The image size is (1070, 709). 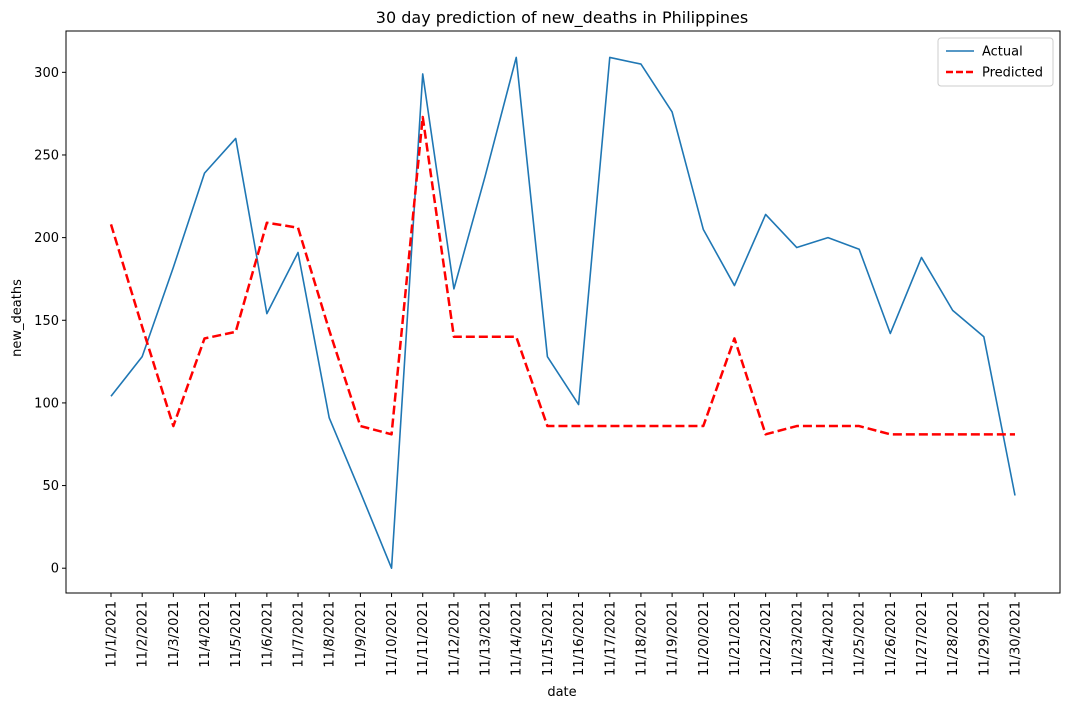 I want to click on y-tick-label: 100, so click(x=46, y=403).